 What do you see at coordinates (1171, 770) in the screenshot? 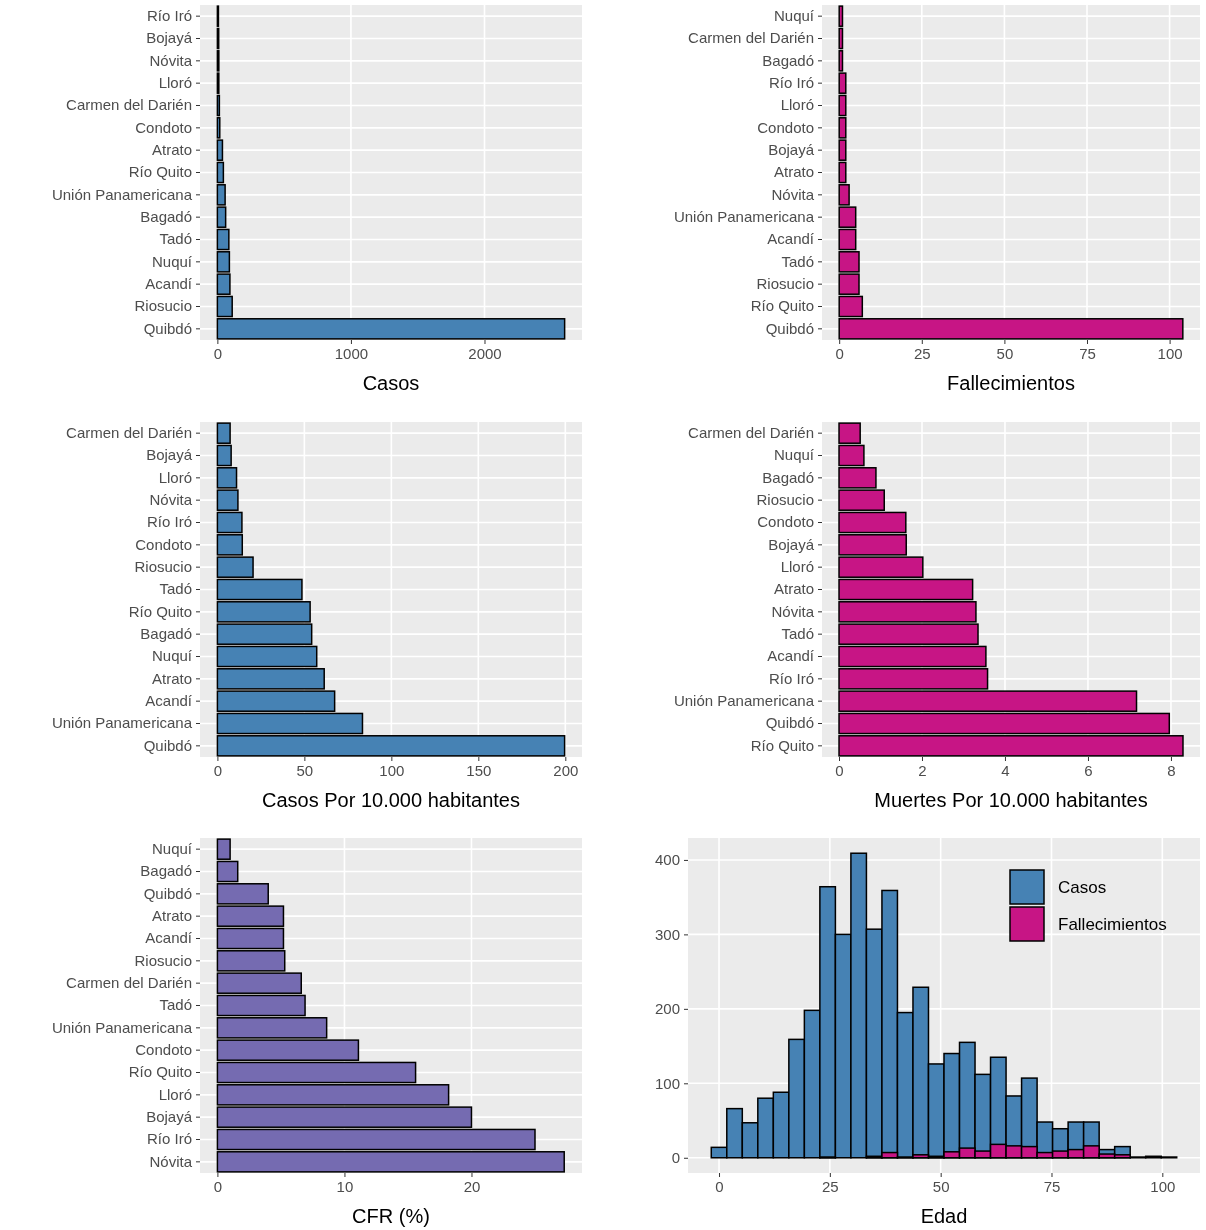
I see `x-tick-label: 8` at bounding box center [1171, 770].